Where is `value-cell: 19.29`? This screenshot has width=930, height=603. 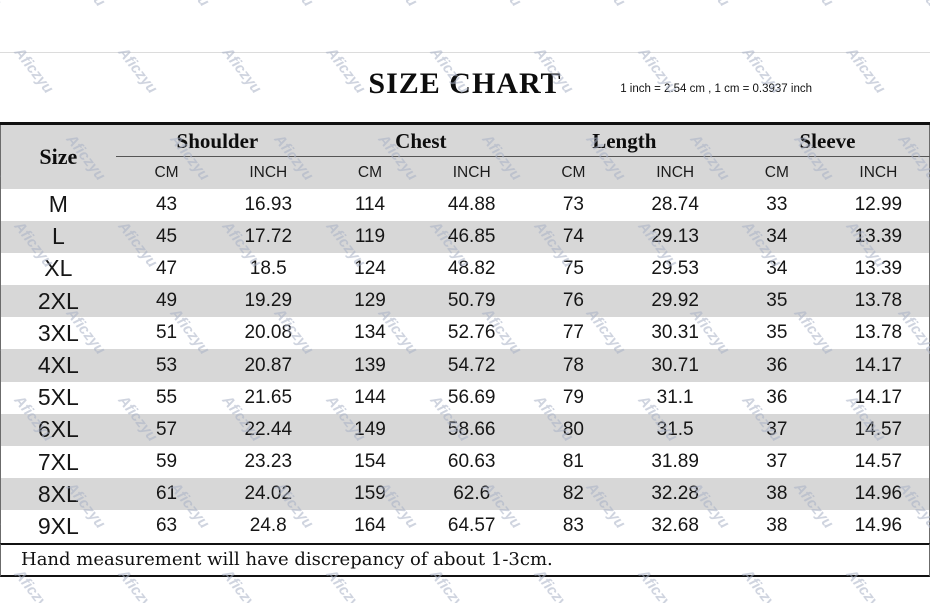
value-cell: 19.29 is located at coordinates (268, 301).